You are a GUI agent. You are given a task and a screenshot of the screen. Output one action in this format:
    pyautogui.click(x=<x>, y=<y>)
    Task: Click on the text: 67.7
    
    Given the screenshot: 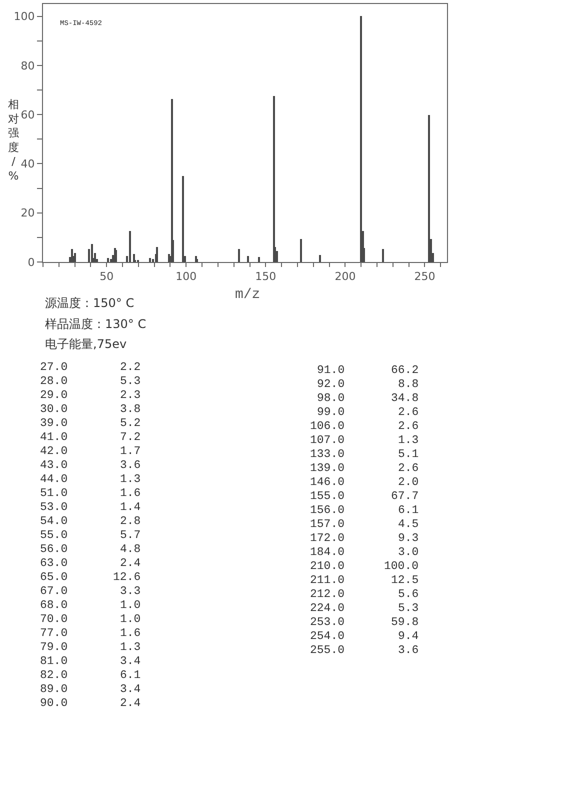 What is the action you would take?
    pyautogui.click(x=405, y=496)
    